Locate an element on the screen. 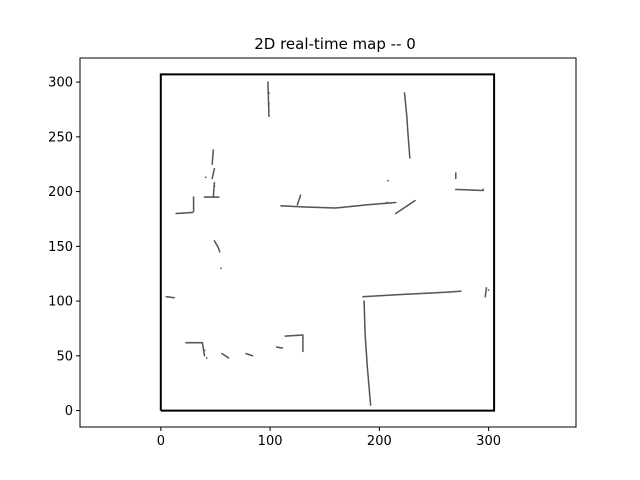 This screenshot has width=640, height=480. y-tick-label: 150 is located at coordinates (60, 247).